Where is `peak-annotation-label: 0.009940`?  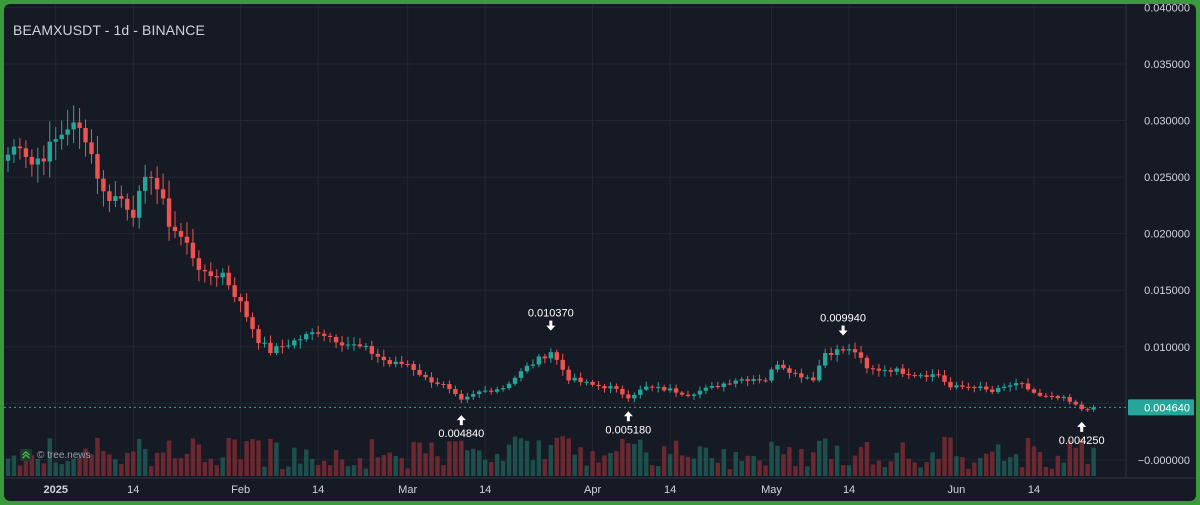
peak-annotation-label: 0.009940 is located at coordinates (843, 318).